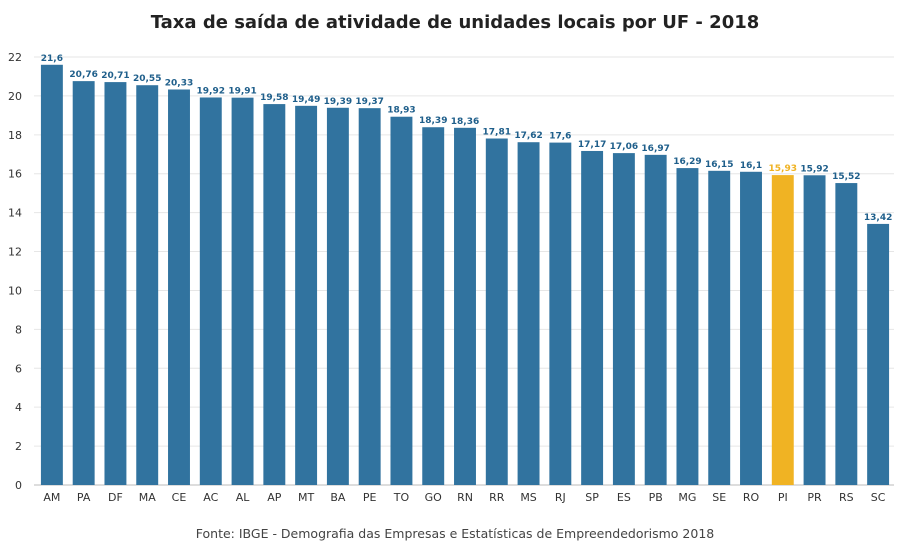  I want to click on data-label: 19,92, so click(211, 91).